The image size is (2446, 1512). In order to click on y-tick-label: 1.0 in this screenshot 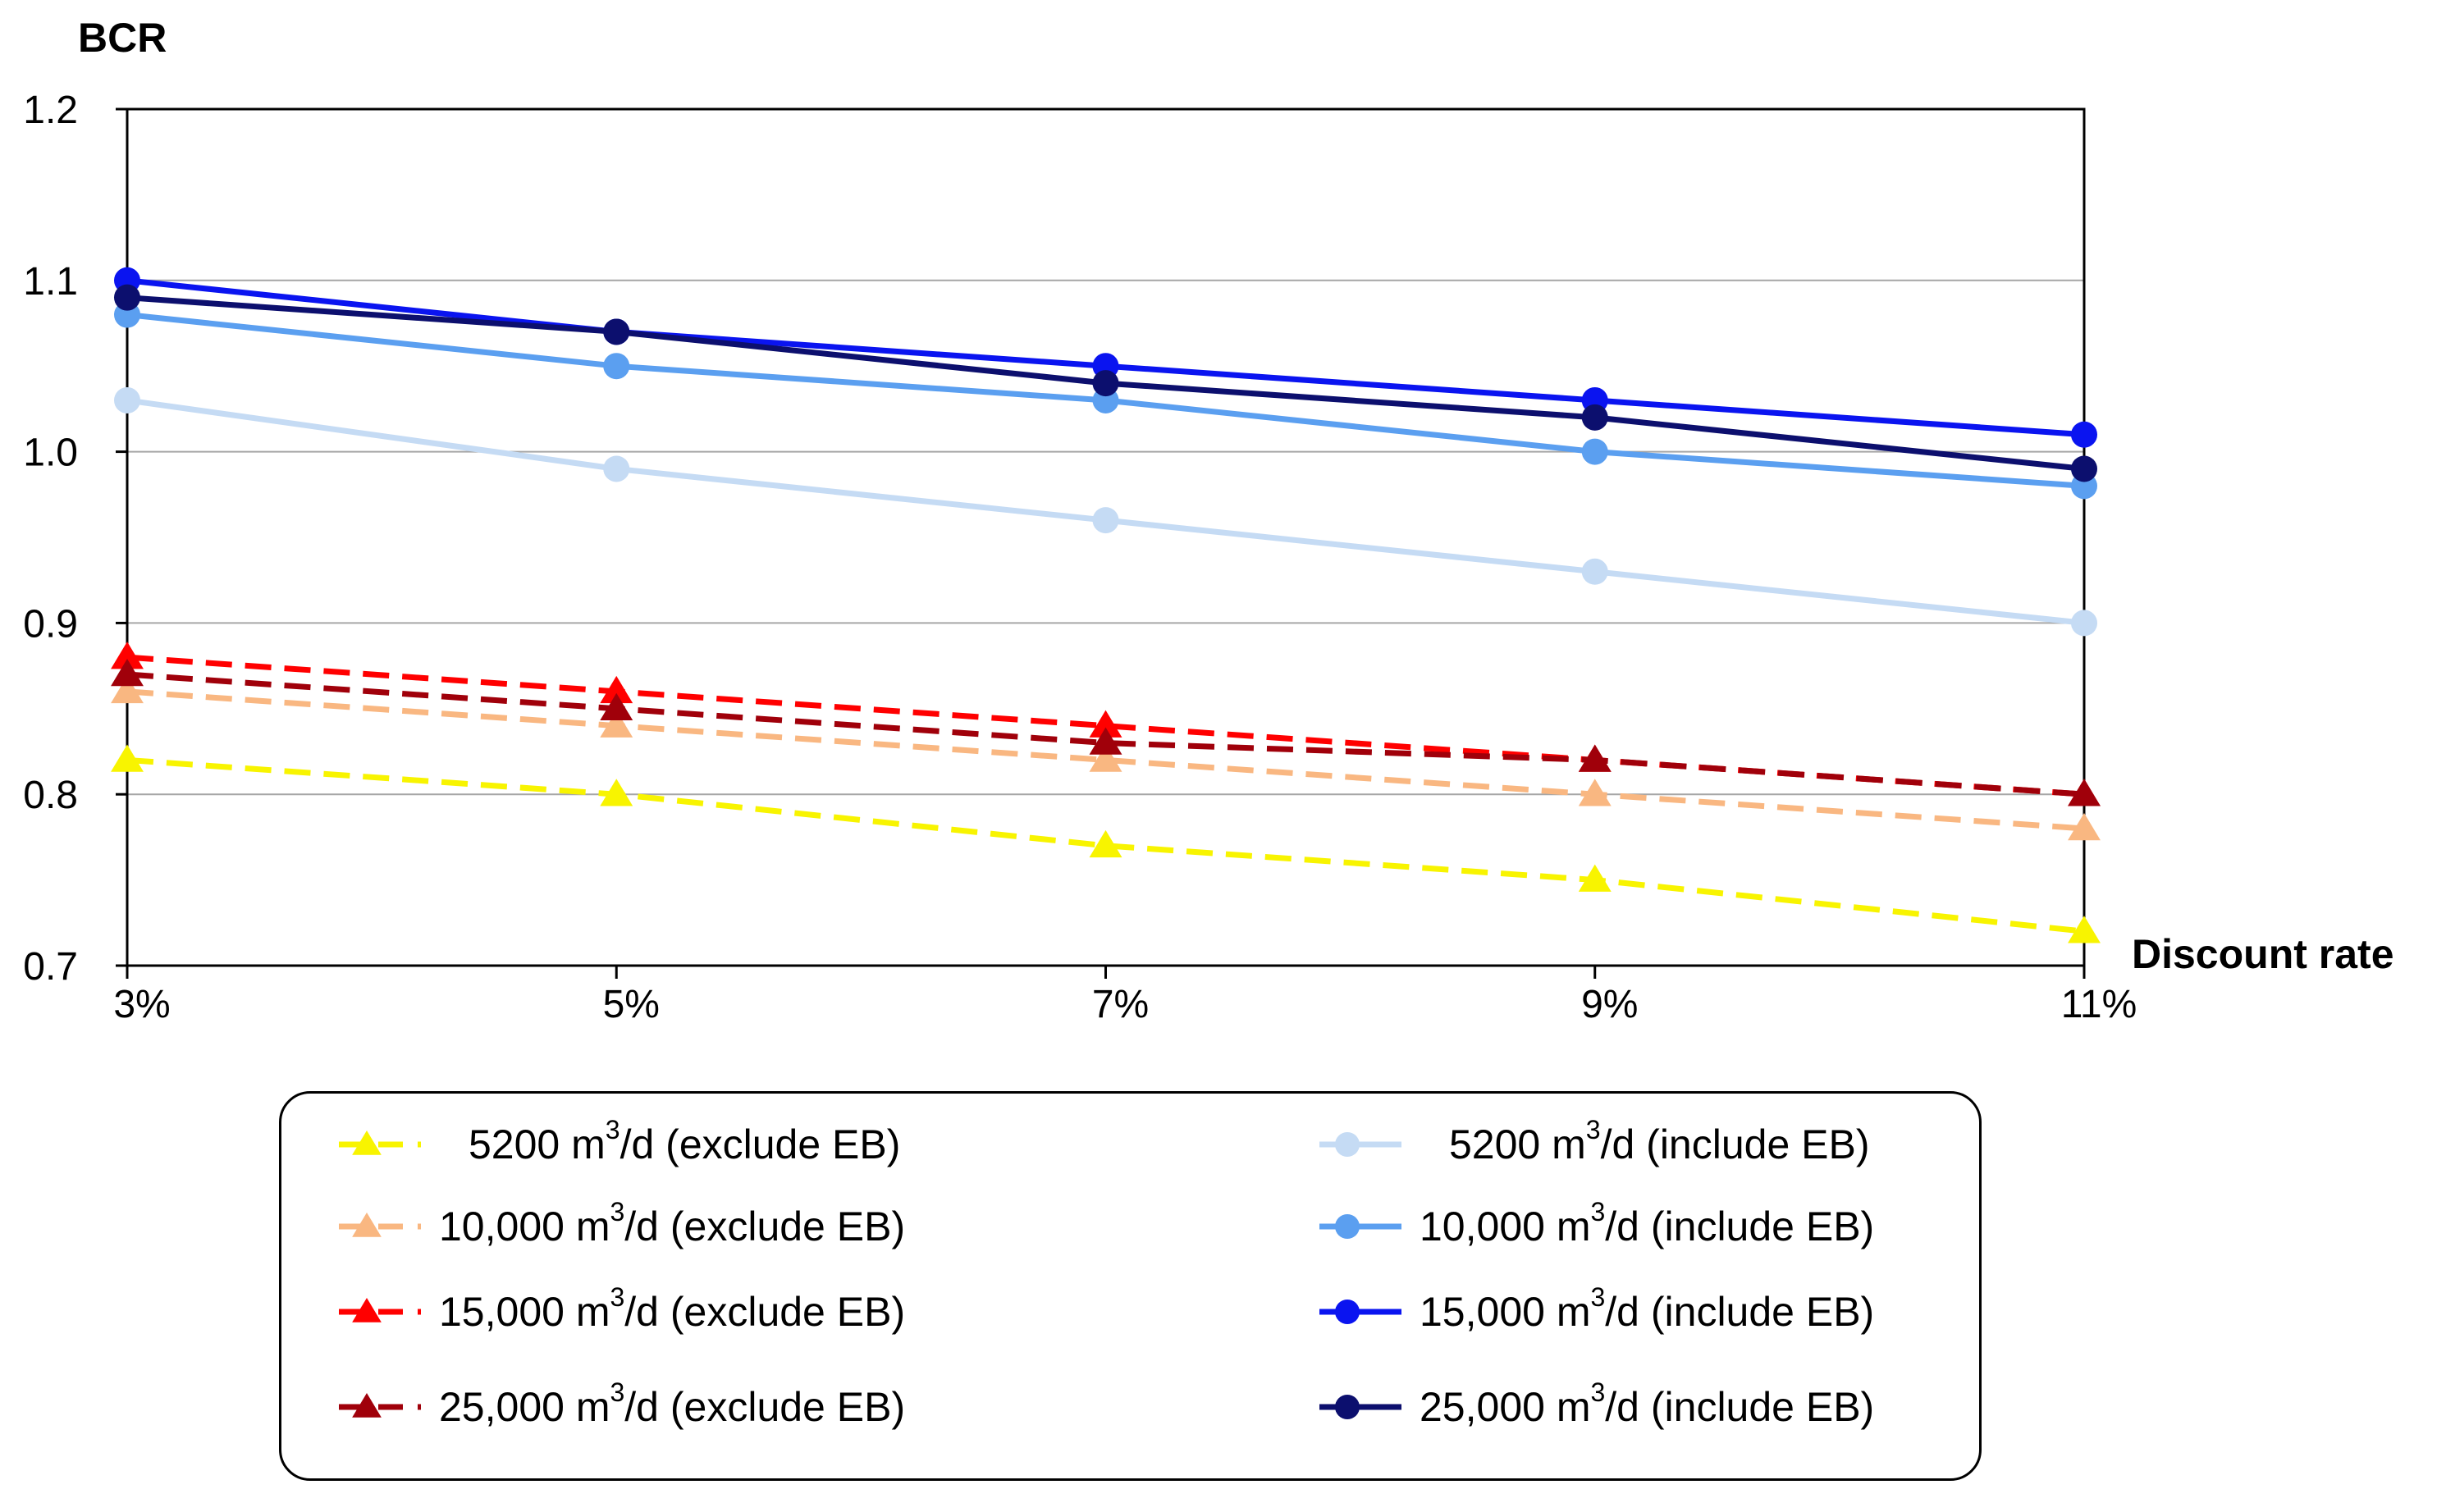, I will do `click(50, 454)`.